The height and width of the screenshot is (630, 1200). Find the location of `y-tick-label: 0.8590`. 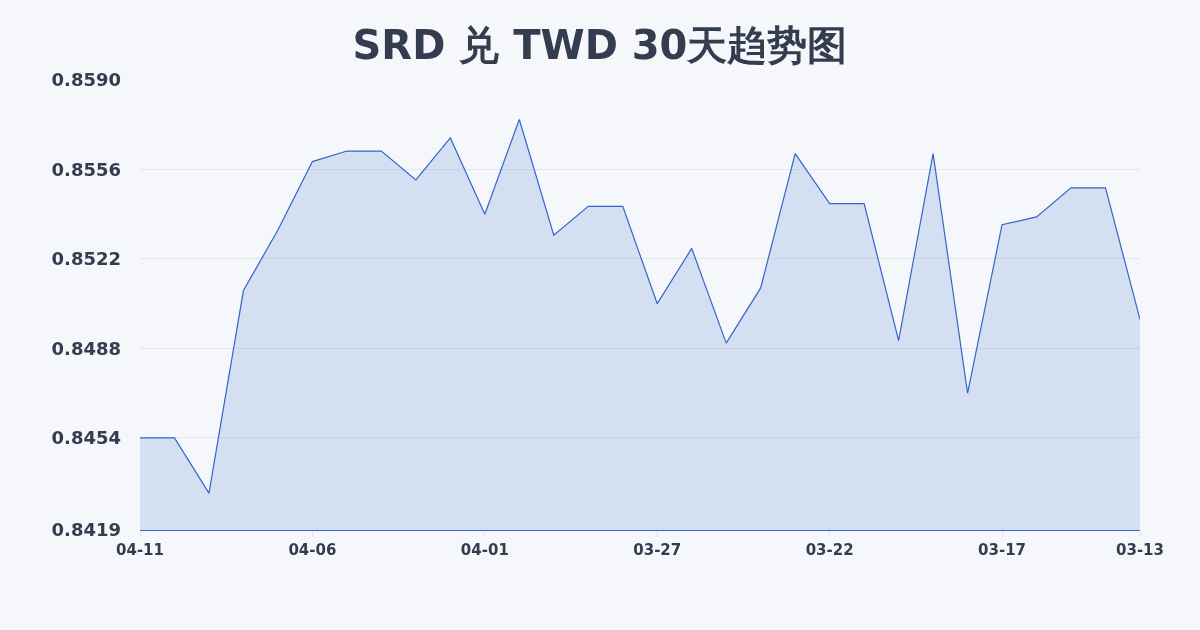

y-tick-label: 0.8590 is located at coordinates (86, 80).